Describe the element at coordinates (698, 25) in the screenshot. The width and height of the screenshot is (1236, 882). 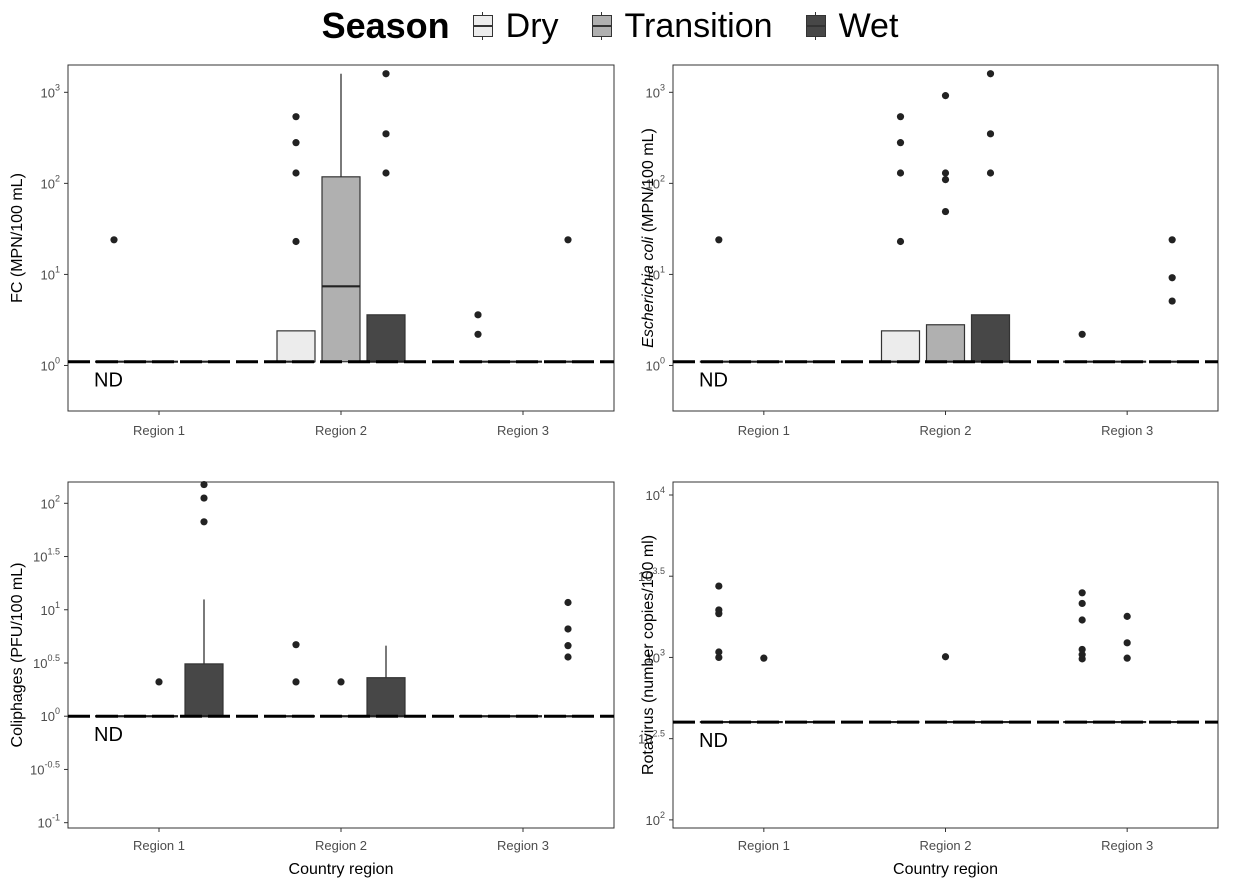
I see `legend-label-transition: Transition` at that location.